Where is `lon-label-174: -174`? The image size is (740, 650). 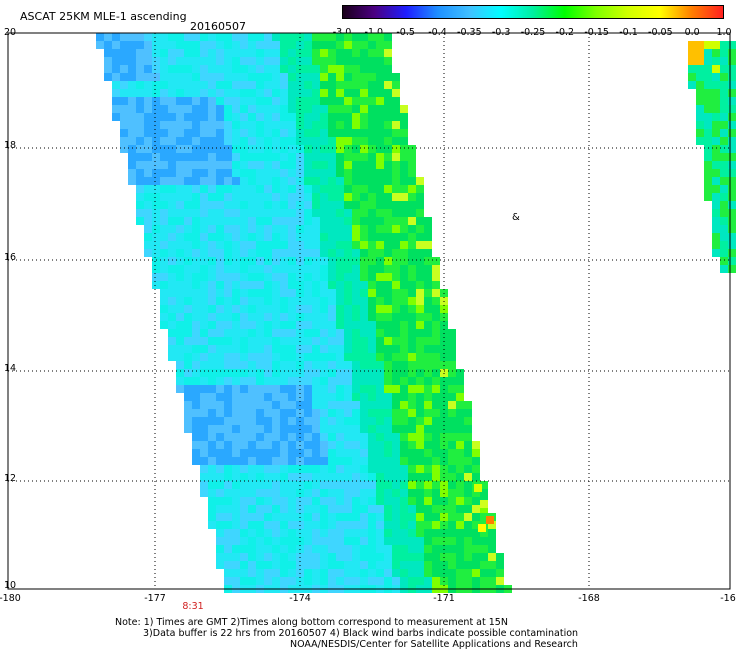 lon-label-174: -174 is located at coordinates (300, 598).